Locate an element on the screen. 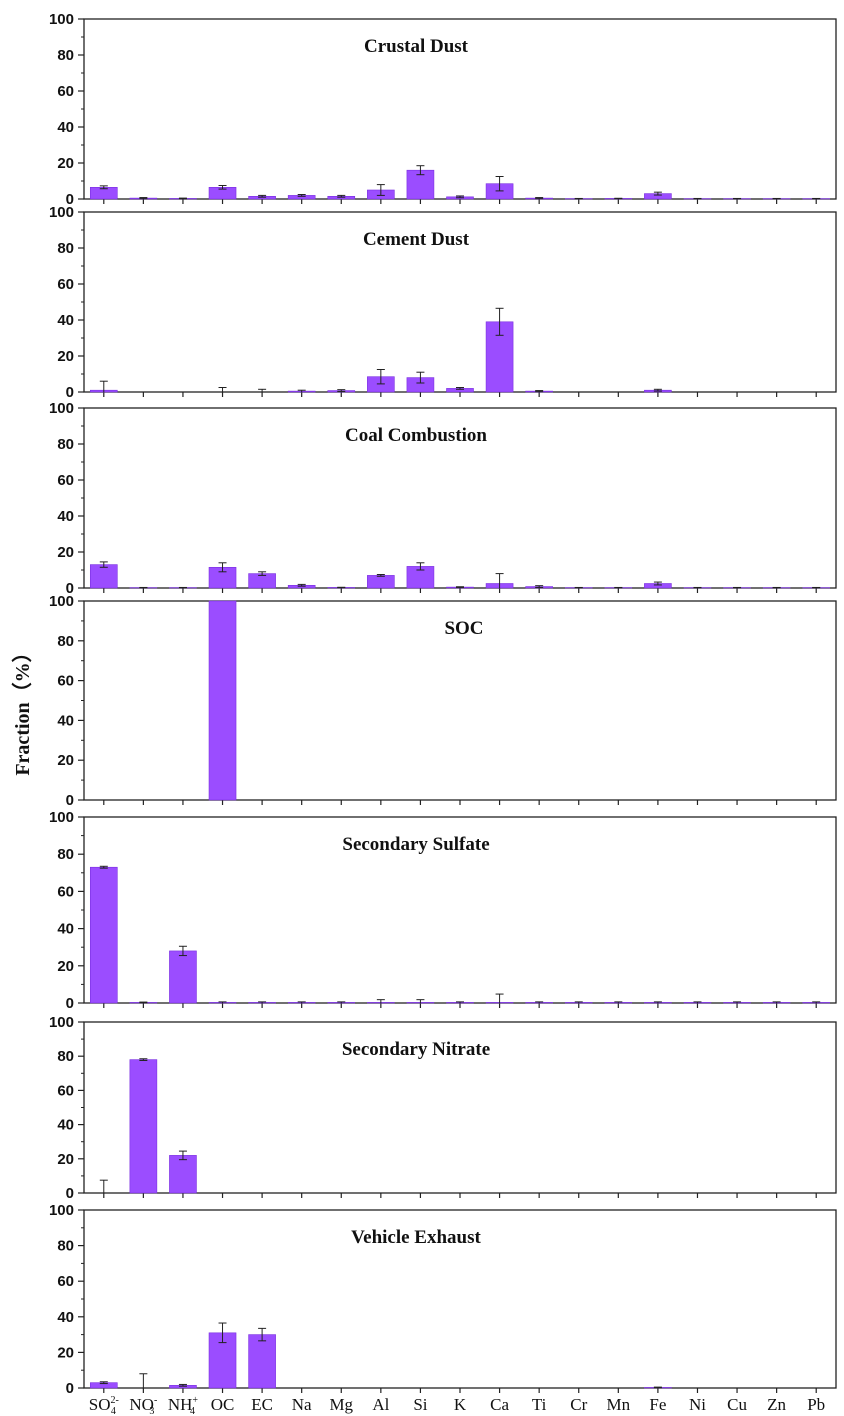  category-label: NO-3 is located at coordinates (143, 1405).